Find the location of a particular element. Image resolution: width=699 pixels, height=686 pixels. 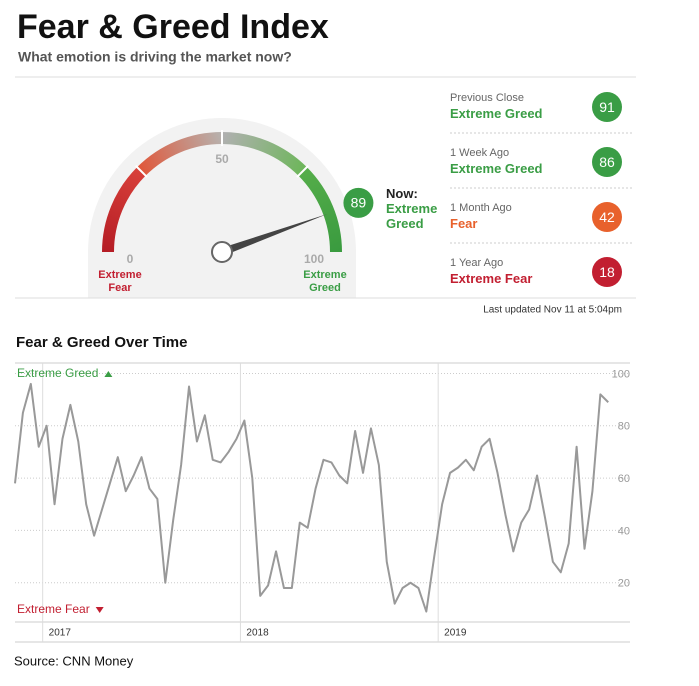

gauge-tick-label: 0 is located at coordinates (130, 259).